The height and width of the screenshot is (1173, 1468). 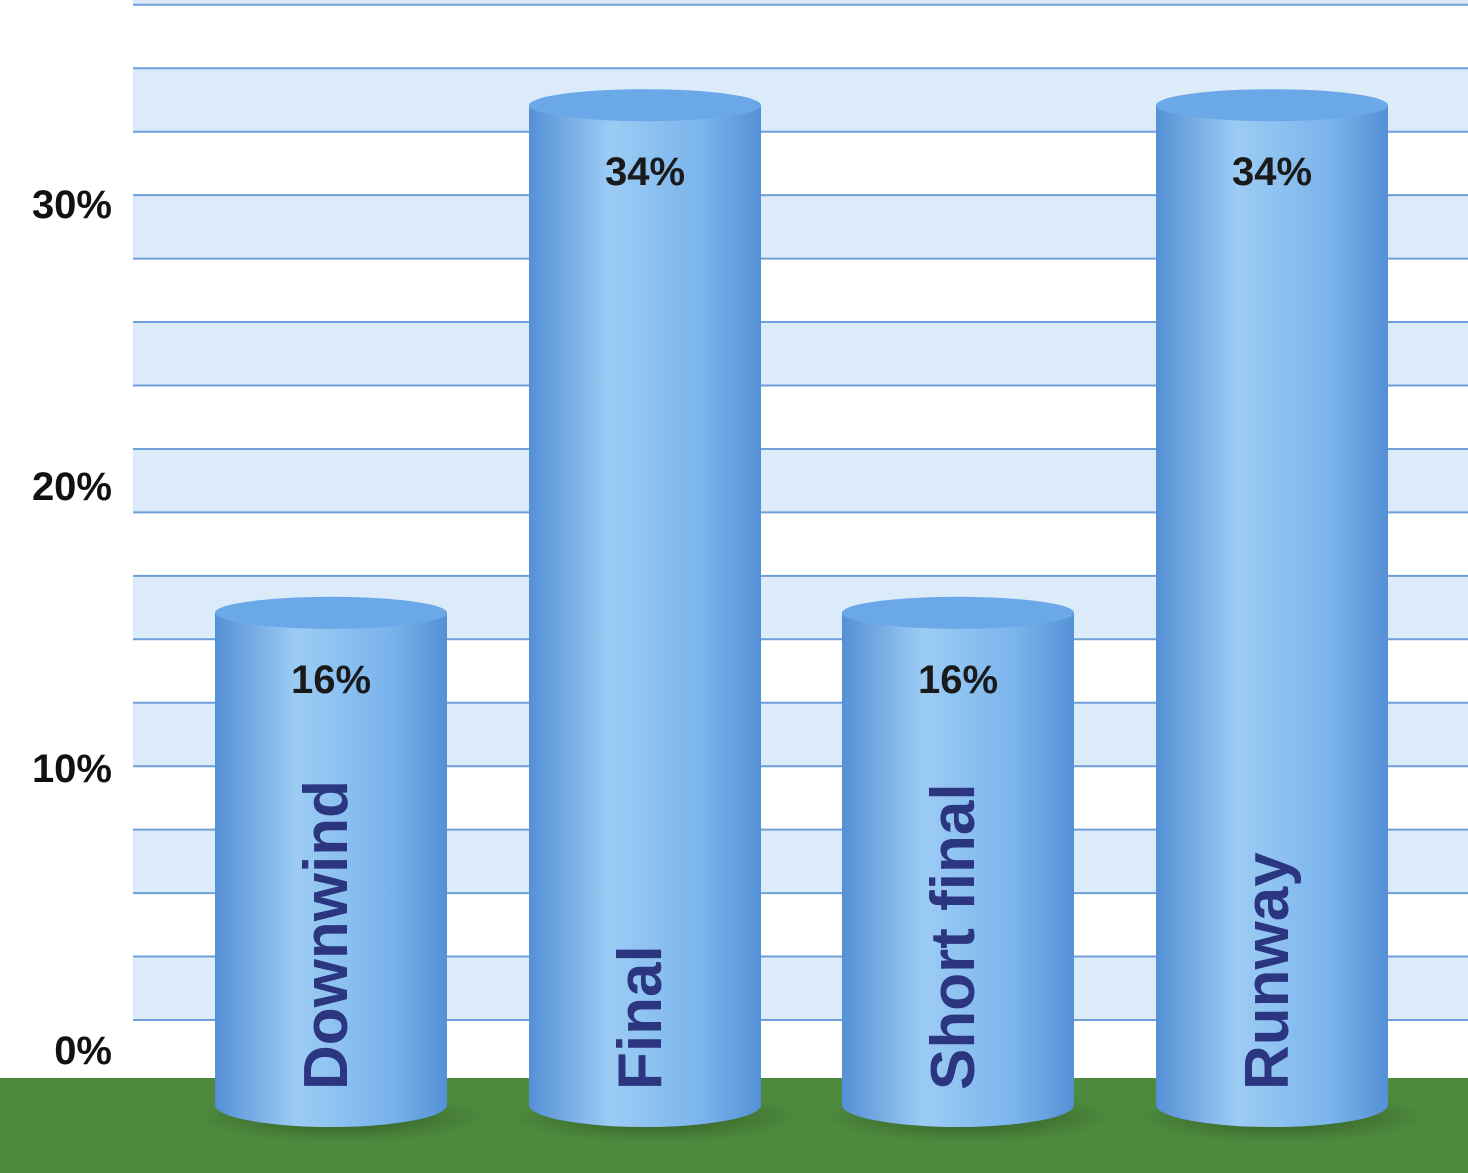 I want to click on bar-category-label: Short final, so click(x=953, y=936).